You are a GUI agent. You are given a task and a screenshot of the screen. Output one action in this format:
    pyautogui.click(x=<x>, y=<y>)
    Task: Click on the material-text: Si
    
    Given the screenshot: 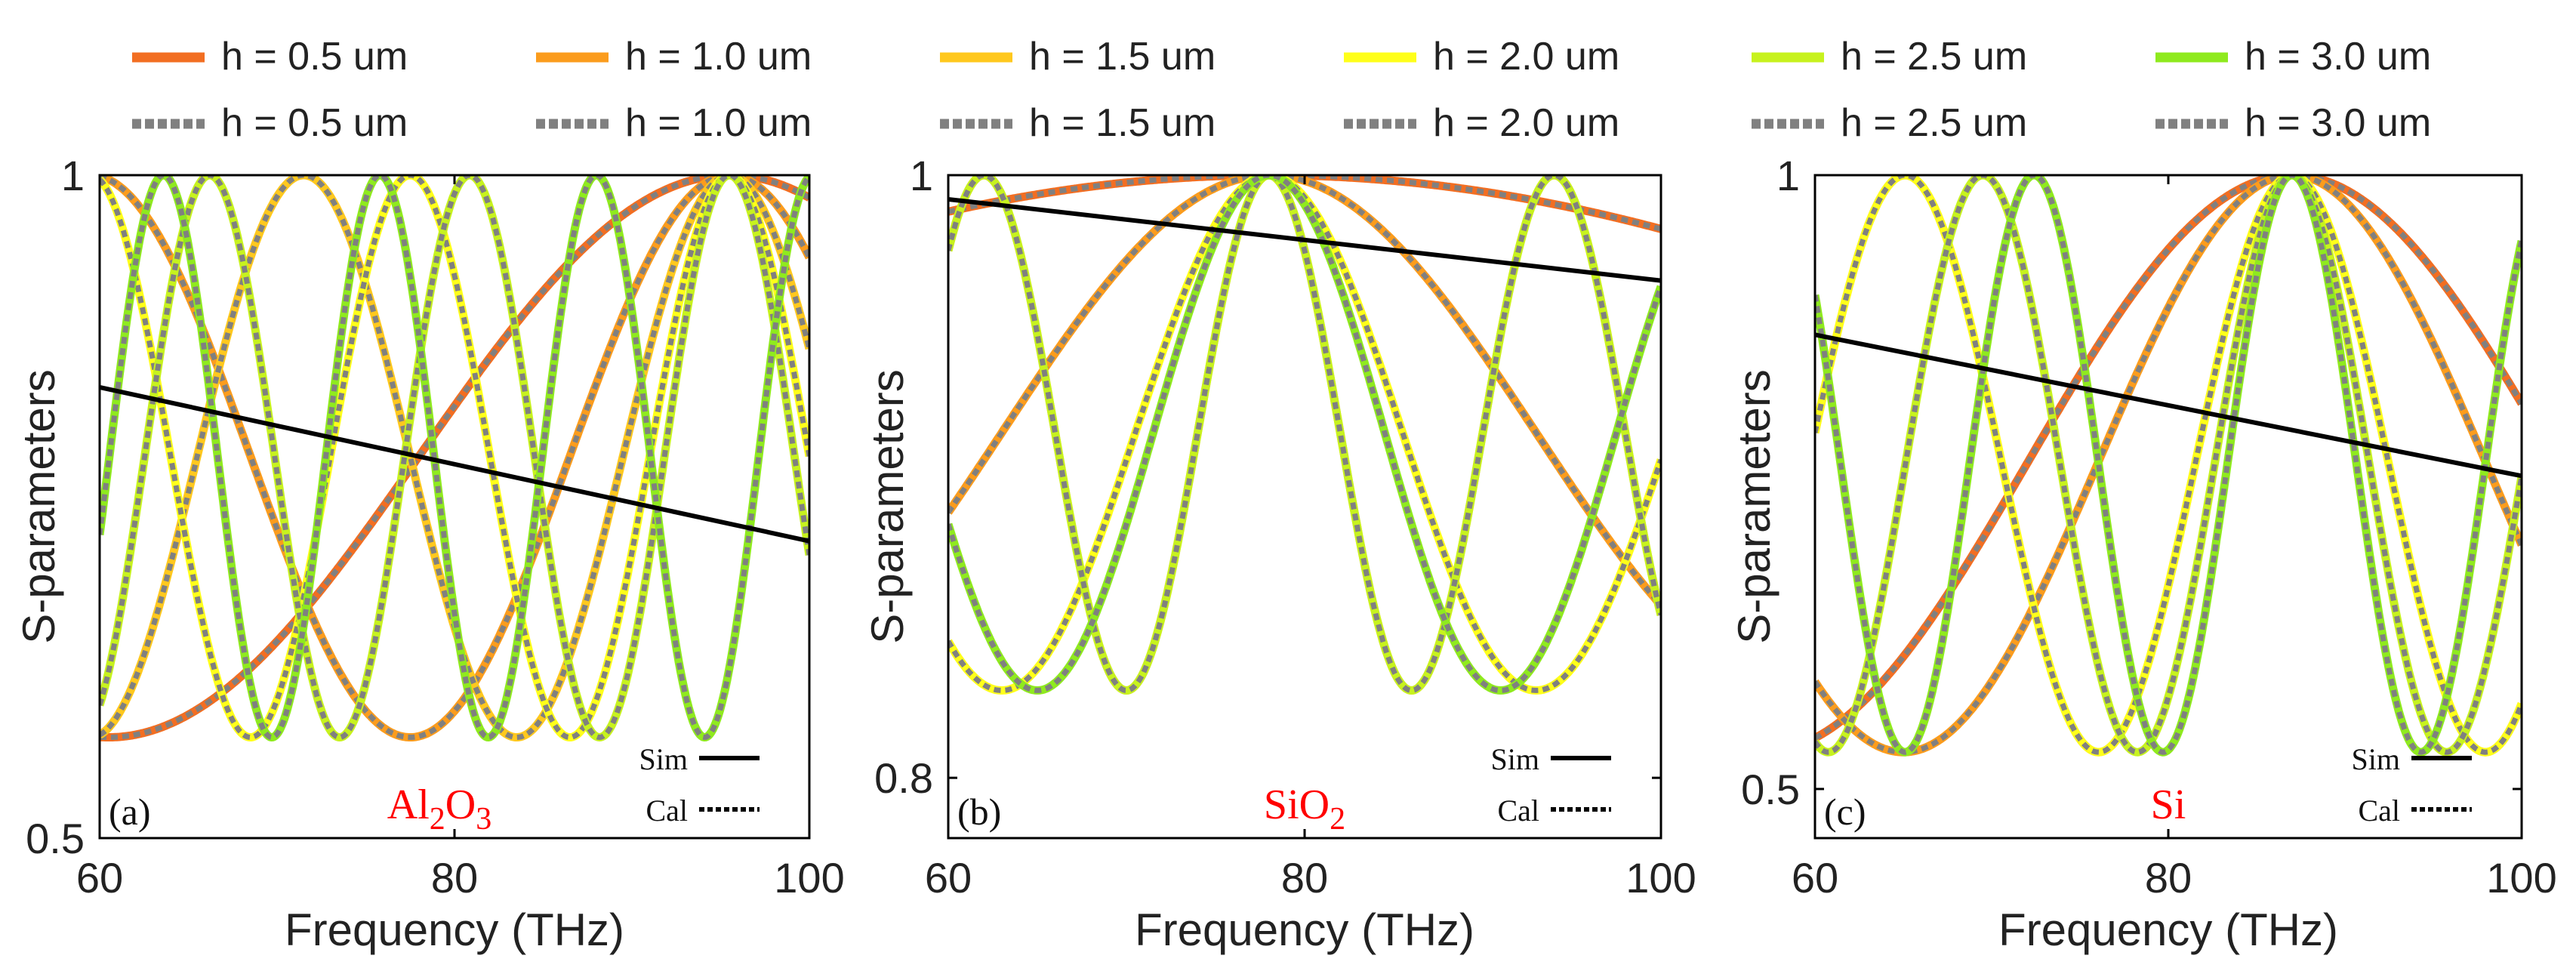 What is the action you would take?
    pyautogui.click(x=2168, y=805)
    